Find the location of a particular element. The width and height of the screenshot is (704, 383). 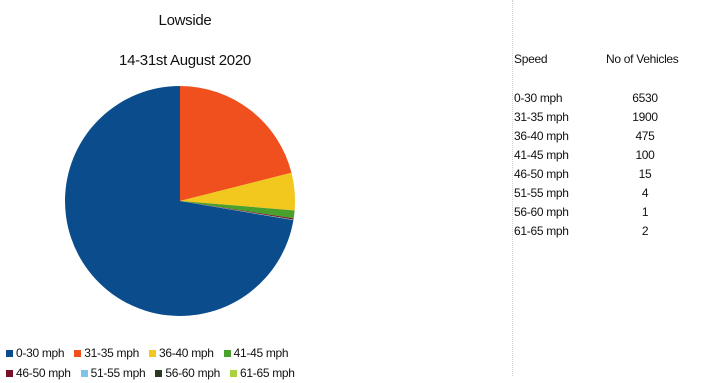

legend-row: 0-30 mph 31-35 mph 36-40 mph 41-45 mph is located at coordinates (191, 353).